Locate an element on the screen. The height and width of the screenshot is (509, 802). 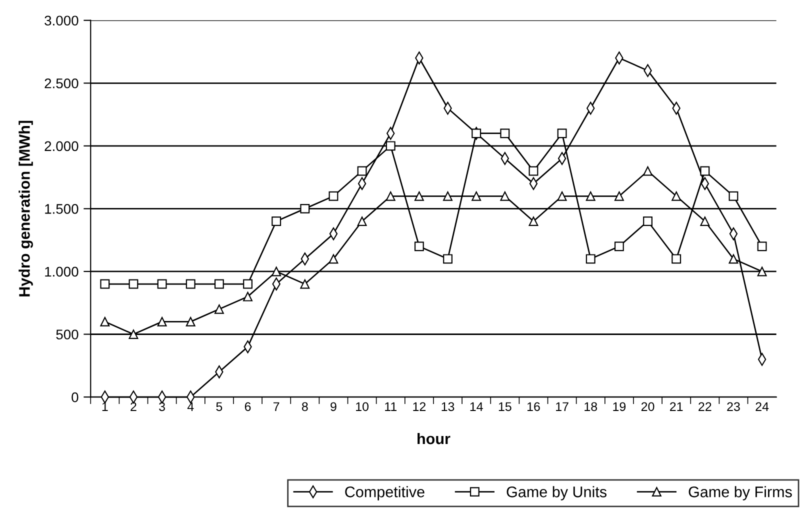
y-tick-label: 2.000 is located at coordinates (61, 146).